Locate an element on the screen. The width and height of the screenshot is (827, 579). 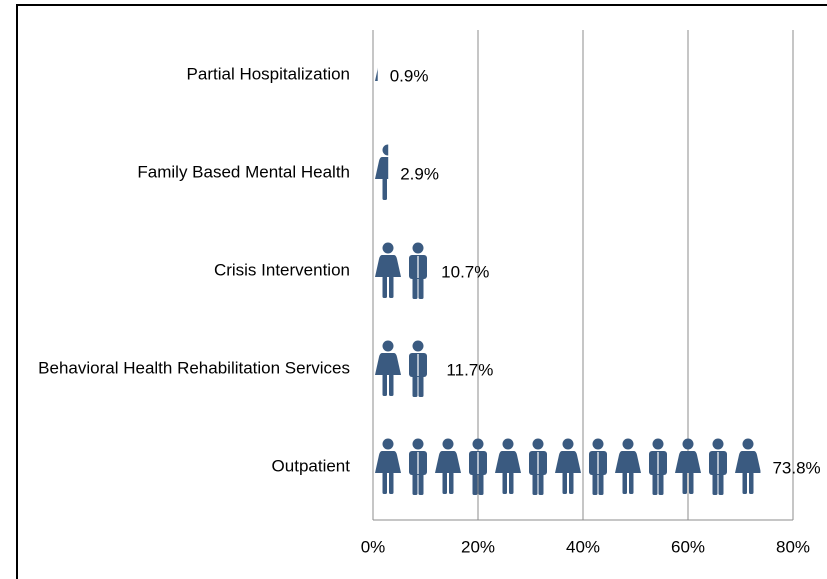
data-label: 2.9% is located at coordinates (419, 173).